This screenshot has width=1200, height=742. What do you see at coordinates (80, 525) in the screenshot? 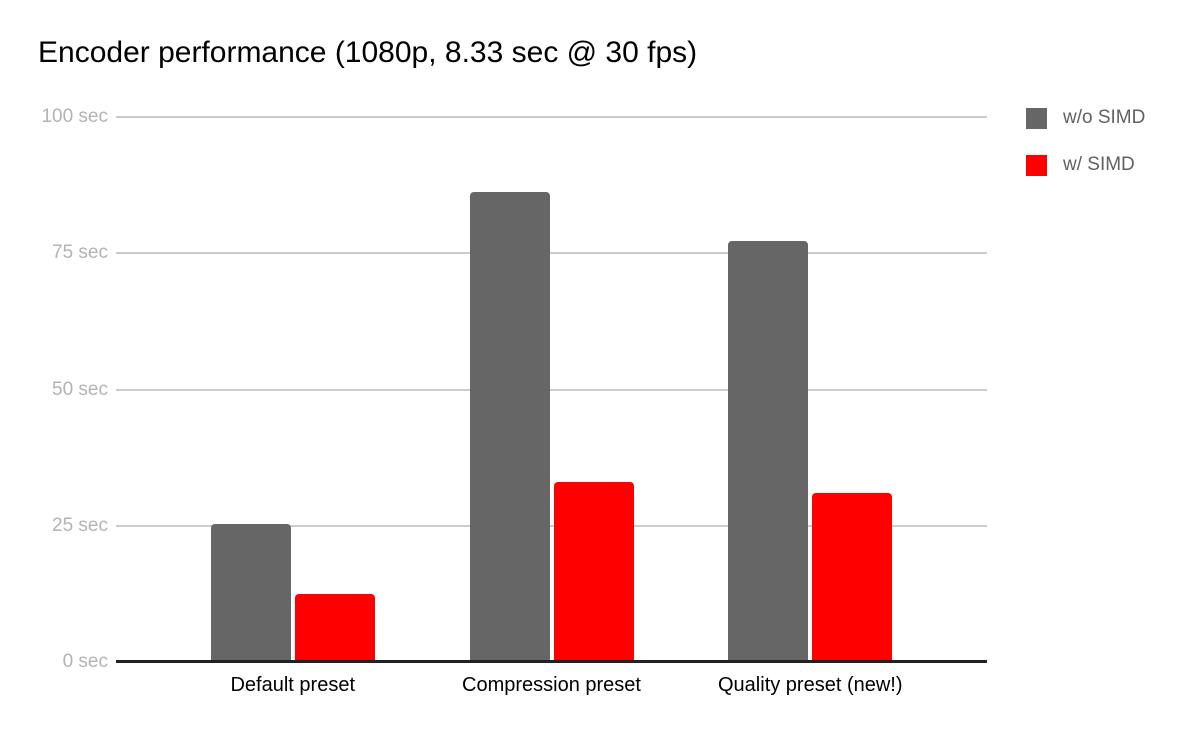
I see `y-tick-label-25: 25 sec` at bounding box center [80, 525].